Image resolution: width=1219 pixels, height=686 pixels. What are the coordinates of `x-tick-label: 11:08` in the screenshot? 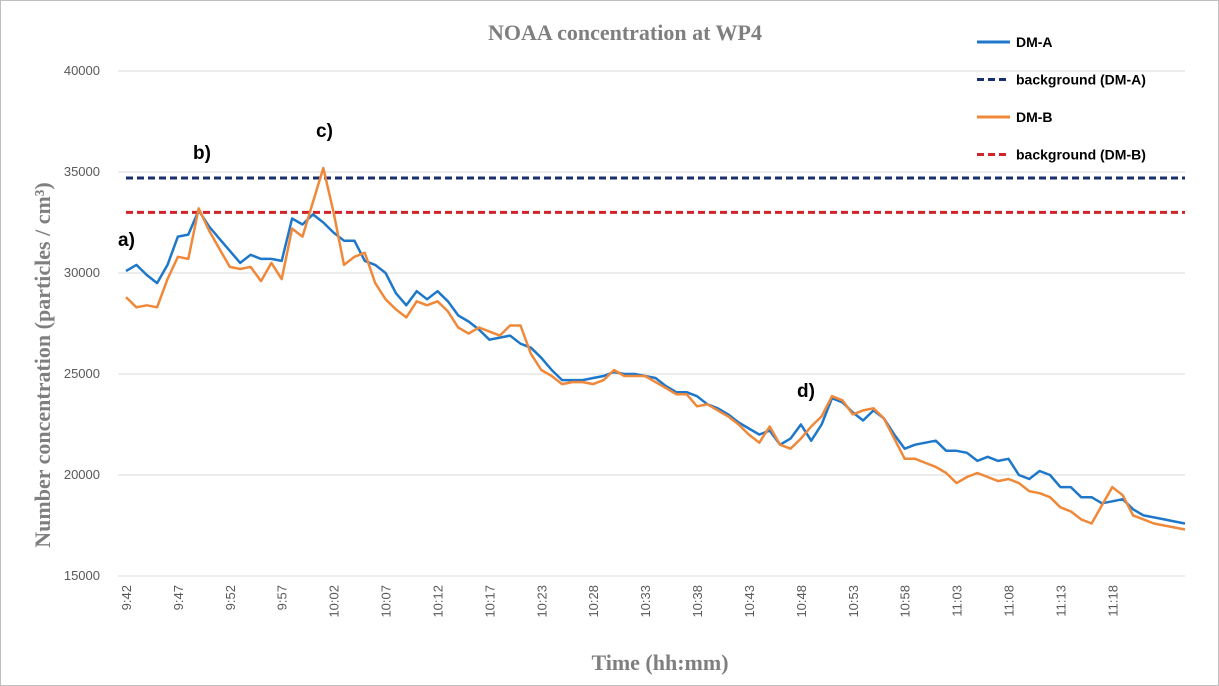 It's located at (1009, 601).